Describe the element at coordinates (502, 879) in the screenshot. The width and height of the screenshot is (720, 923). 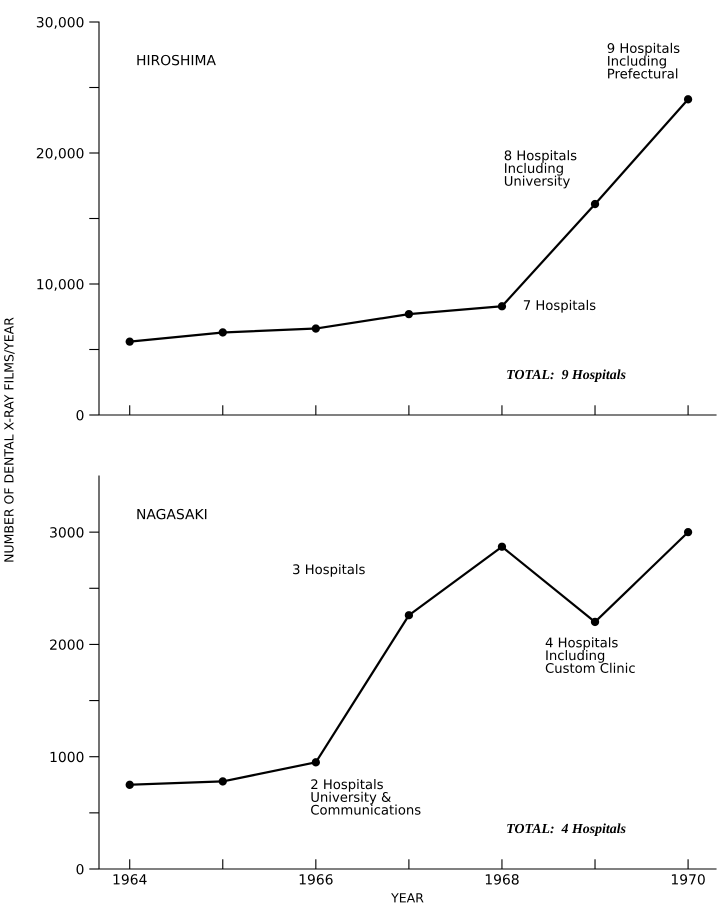
I see `x-tick-label: 1968` at that location.